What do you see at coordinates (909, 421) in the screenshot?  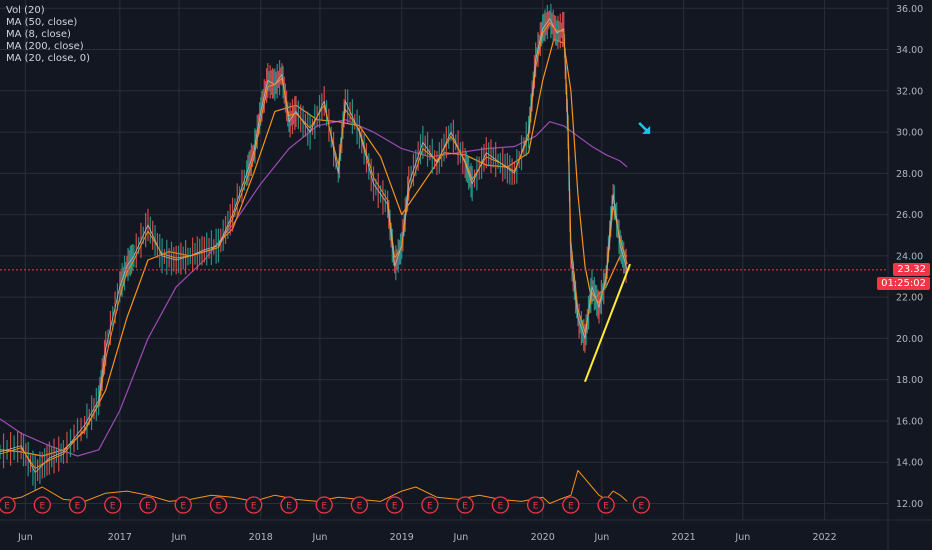 I see `y-tick-label: 16.00` at bounding box center [909, 421].